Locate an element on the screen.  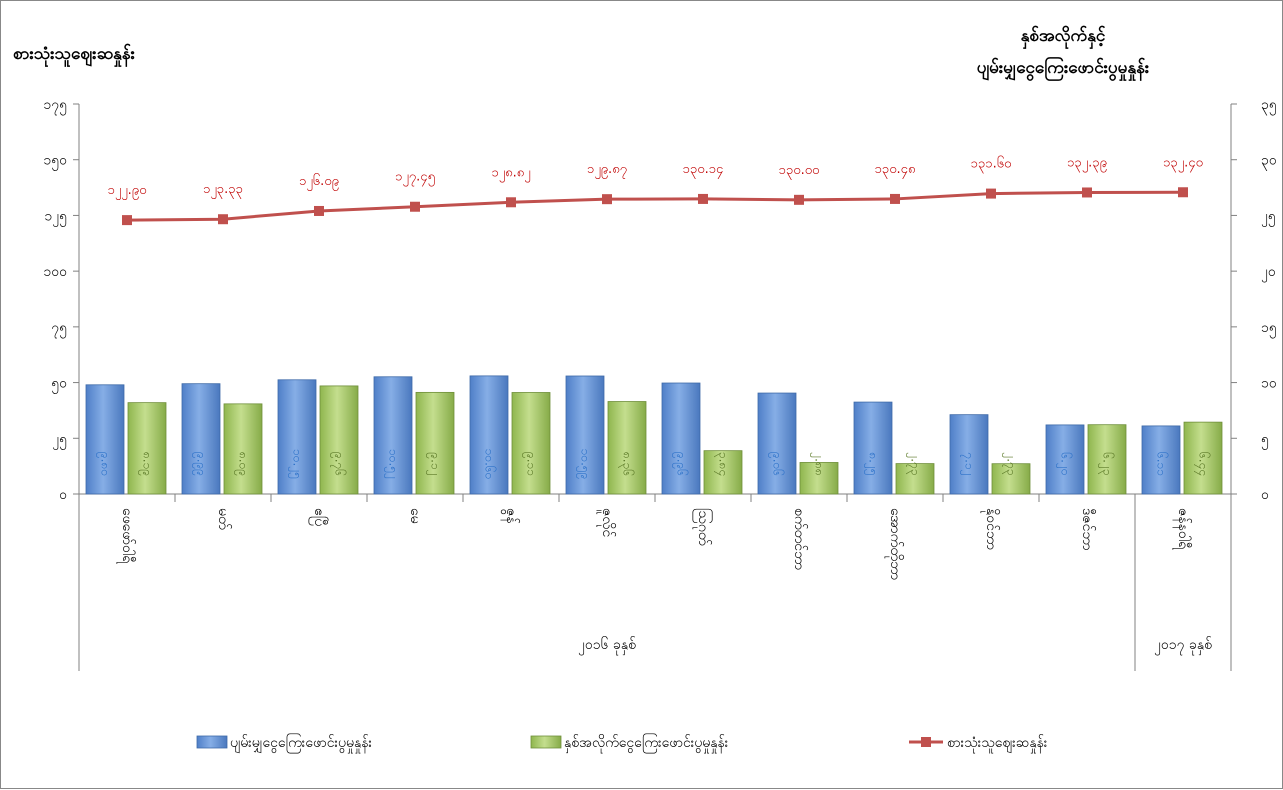
bar-data-label: ၉.၉၆ is located at coordinates (681, 464).